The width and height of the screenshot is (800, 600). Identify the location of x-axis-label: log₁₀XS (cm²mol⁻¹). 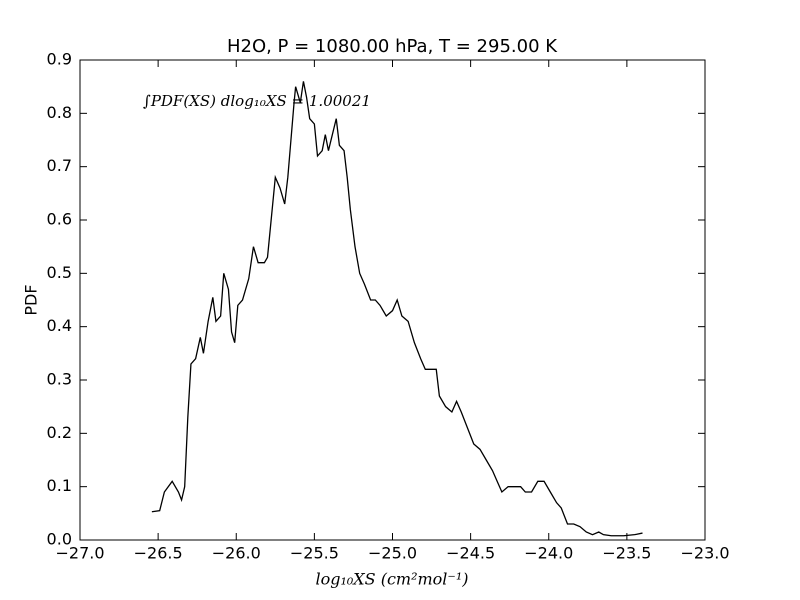
(391, 579).